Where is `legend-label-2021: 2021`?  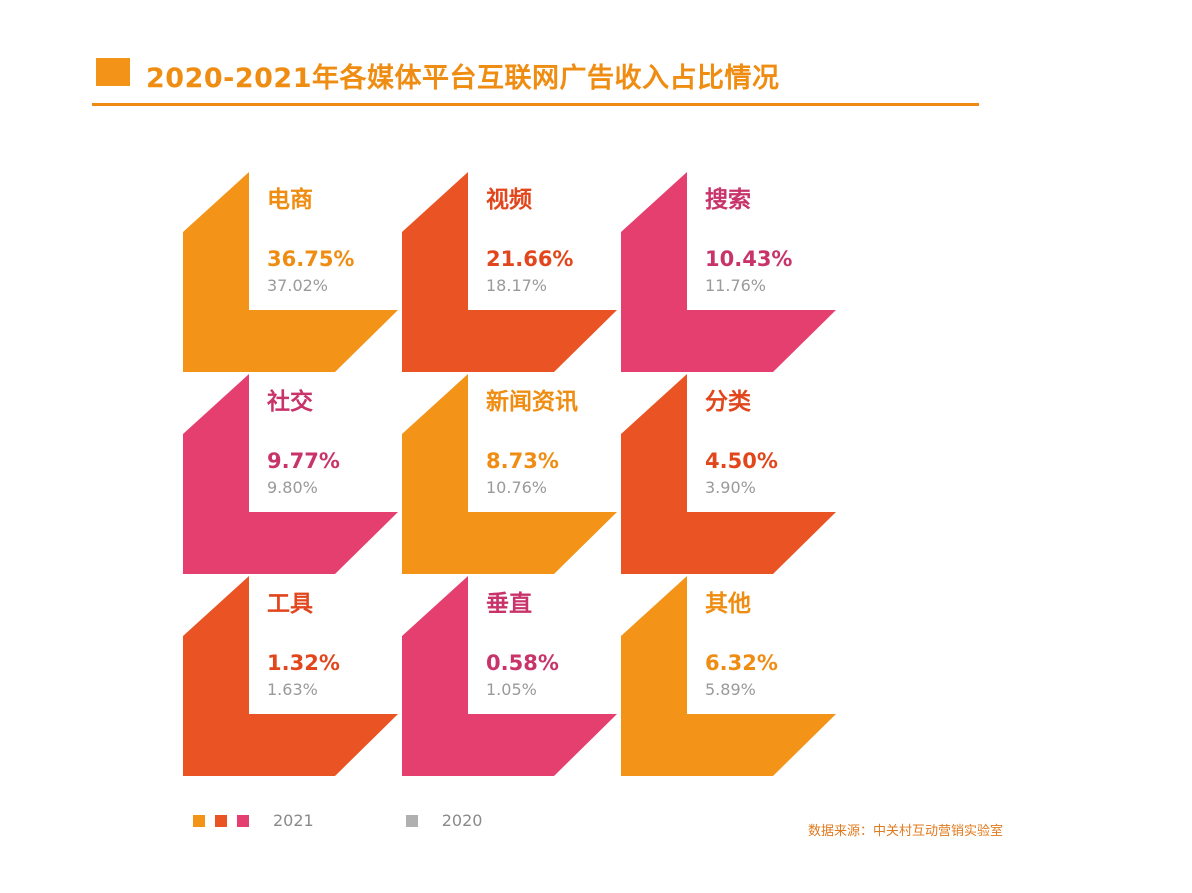
legend-label-2021: 2021 is located at coordinates (293, 820).